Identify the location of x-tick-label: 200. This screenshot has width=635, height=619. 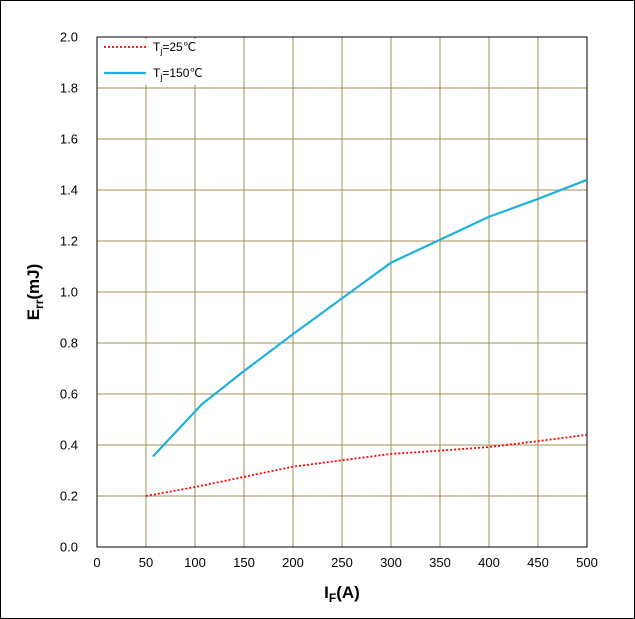
(293, 562).